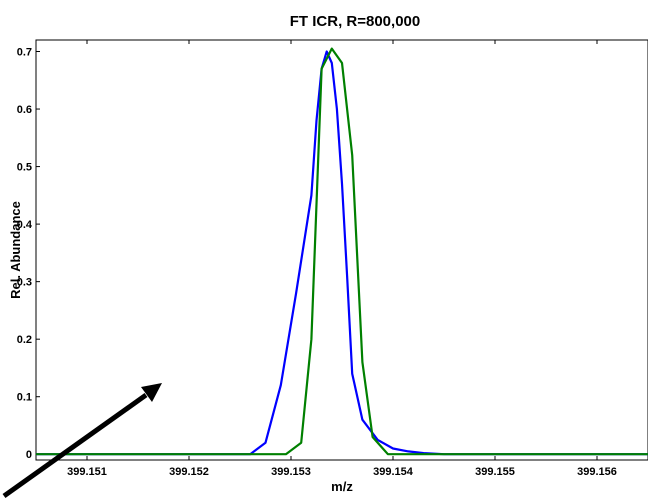 The height and width of the screenshot is (500, 648). Describe the element at coordinates (24, 168) in the screenshot. I see `y-tick-label: 0.5` at that location.